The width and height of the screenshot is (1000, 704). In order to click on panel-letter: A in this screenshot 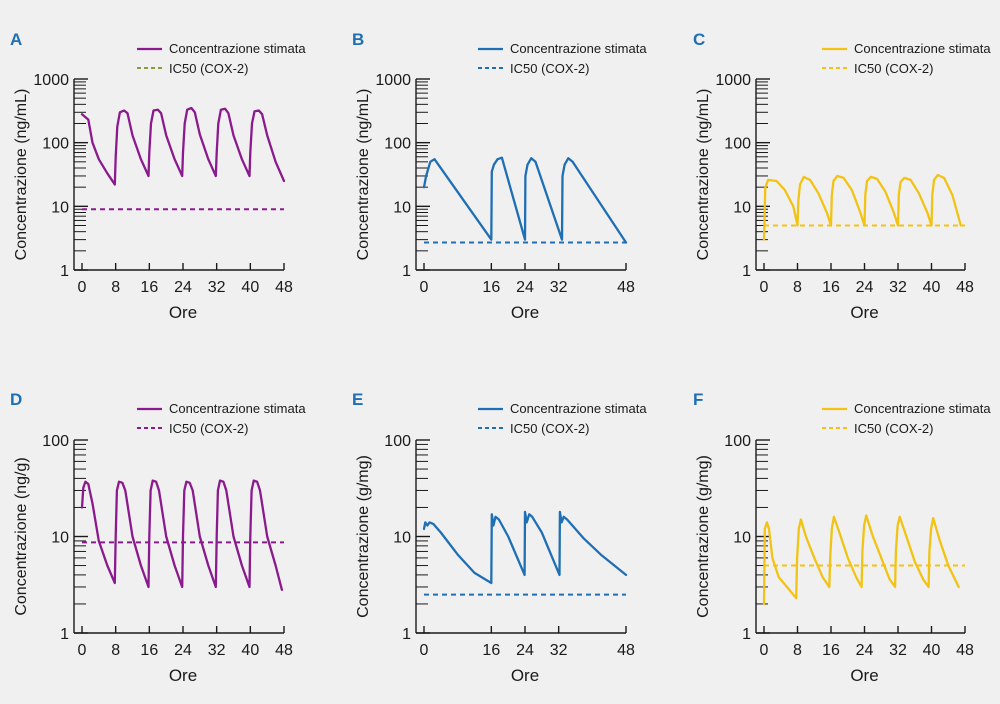, I will do `click(16, 39)`.